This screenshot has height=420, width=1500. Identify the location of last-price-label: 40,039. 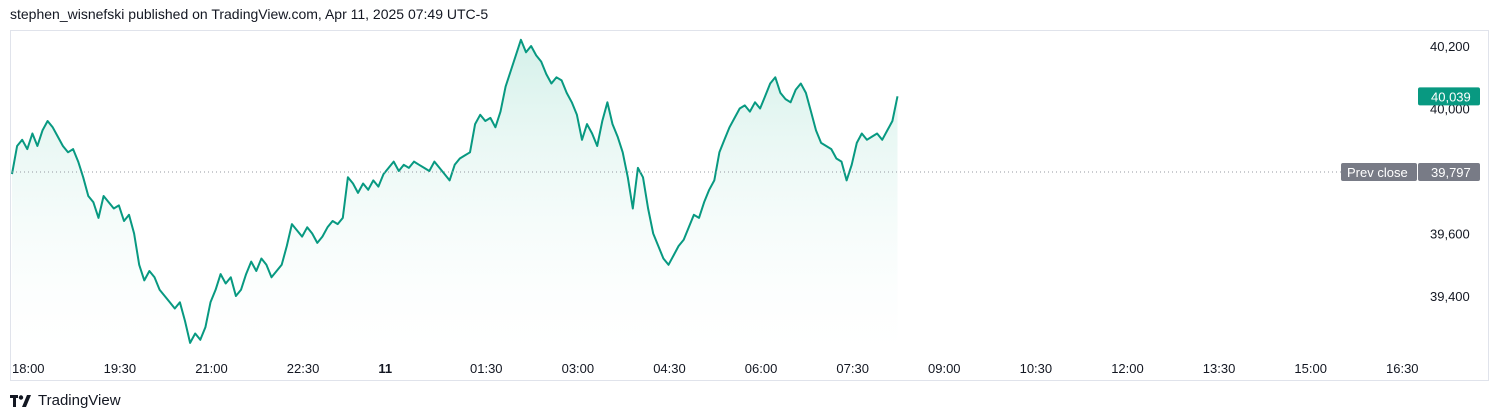
(1451, 96).